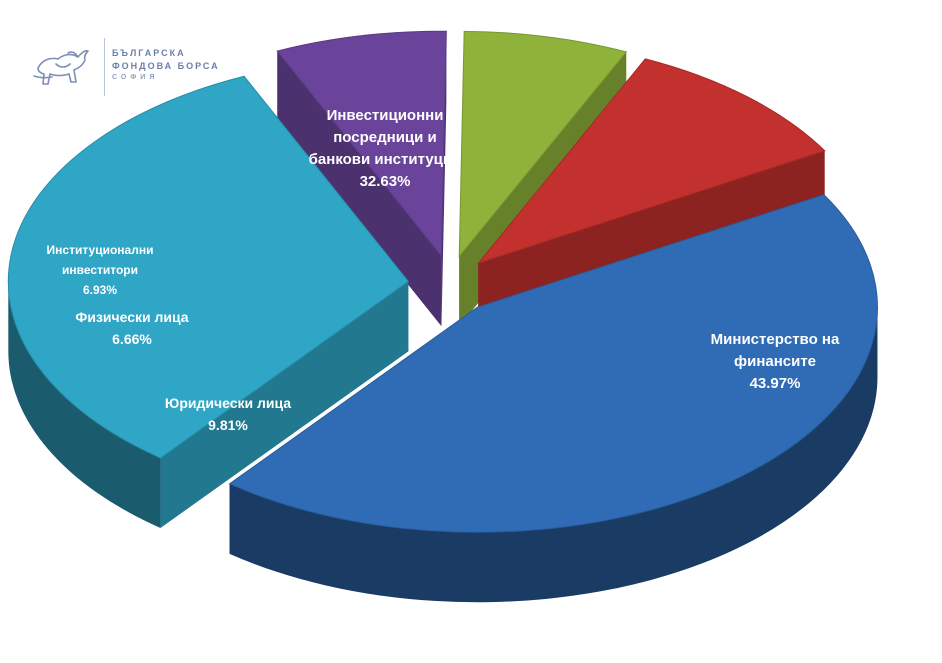  I want to click on slice-name: Инвестиционни, so click(385, 115).